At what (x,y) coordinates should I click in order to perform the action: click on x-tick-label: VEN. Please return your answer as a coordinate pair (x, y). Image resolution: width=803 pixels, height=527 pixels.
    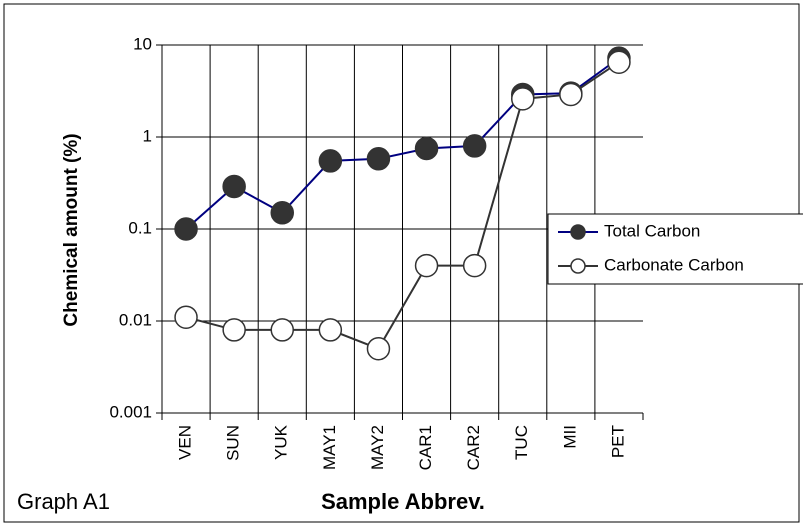
    Looking at the image, I should click on (185, 442).